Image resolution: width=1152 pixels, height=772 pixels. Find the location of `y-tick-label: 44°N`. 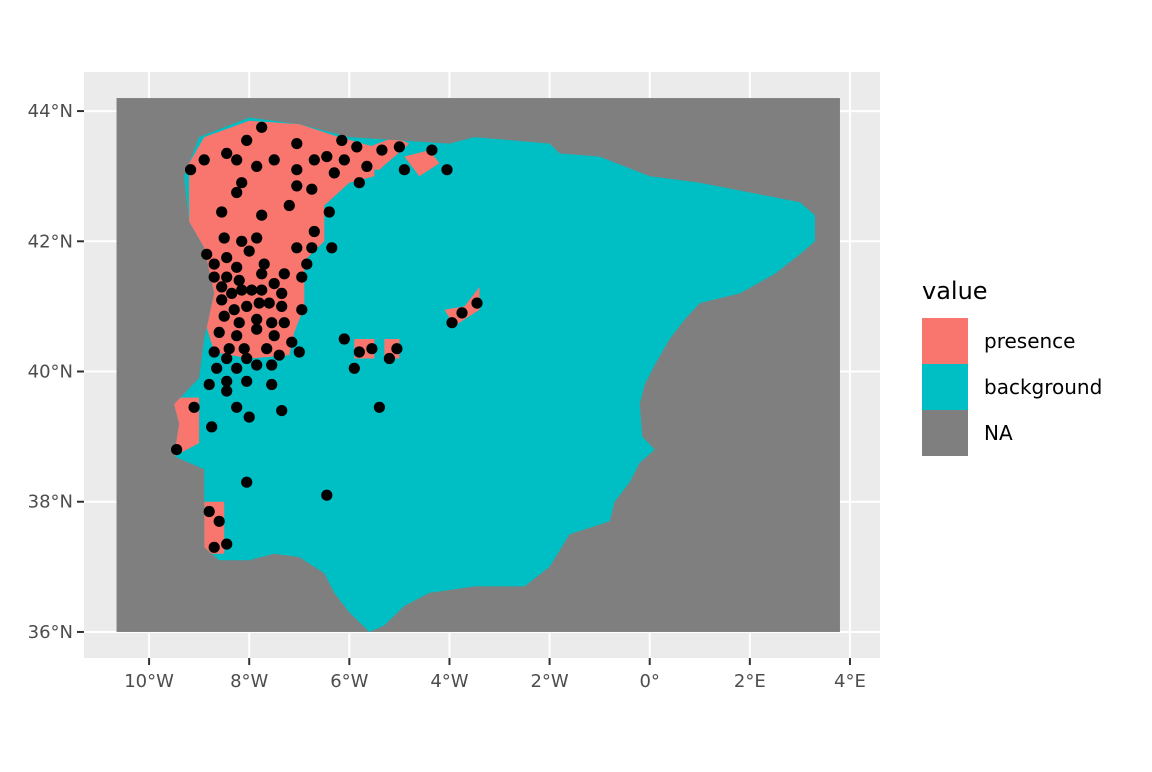

y-tick-label: 44°N is located at coordinates (50, 111).